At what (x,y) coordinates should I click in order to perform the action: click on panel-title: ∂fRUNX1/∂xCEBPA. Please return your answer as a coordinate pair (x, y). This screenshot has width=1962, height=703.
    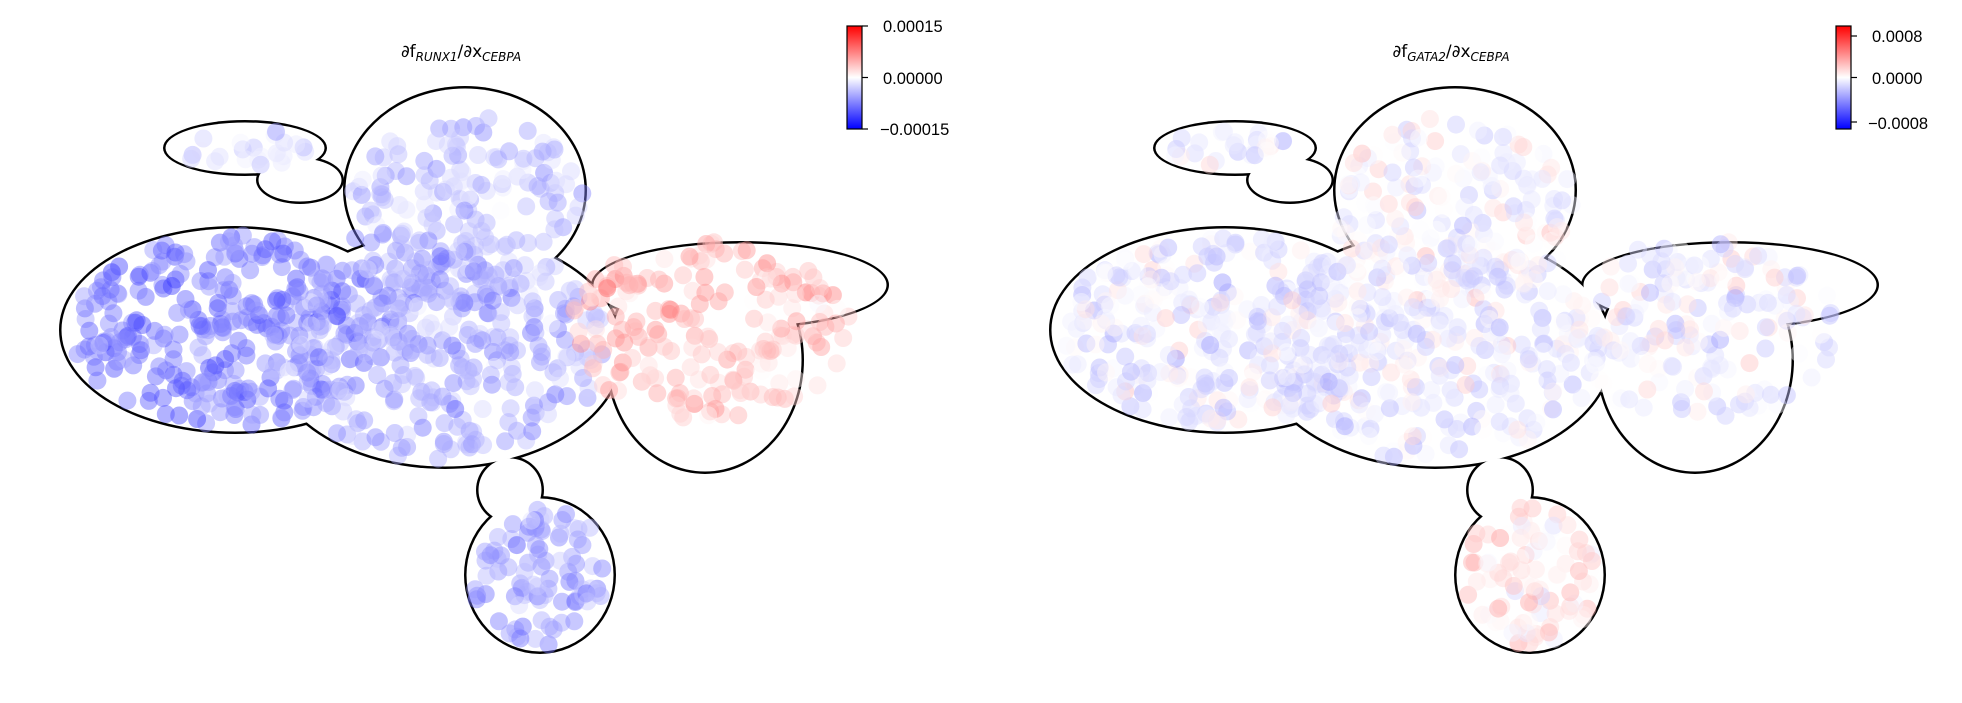
    Looking at the image, I should click on (461, 53).